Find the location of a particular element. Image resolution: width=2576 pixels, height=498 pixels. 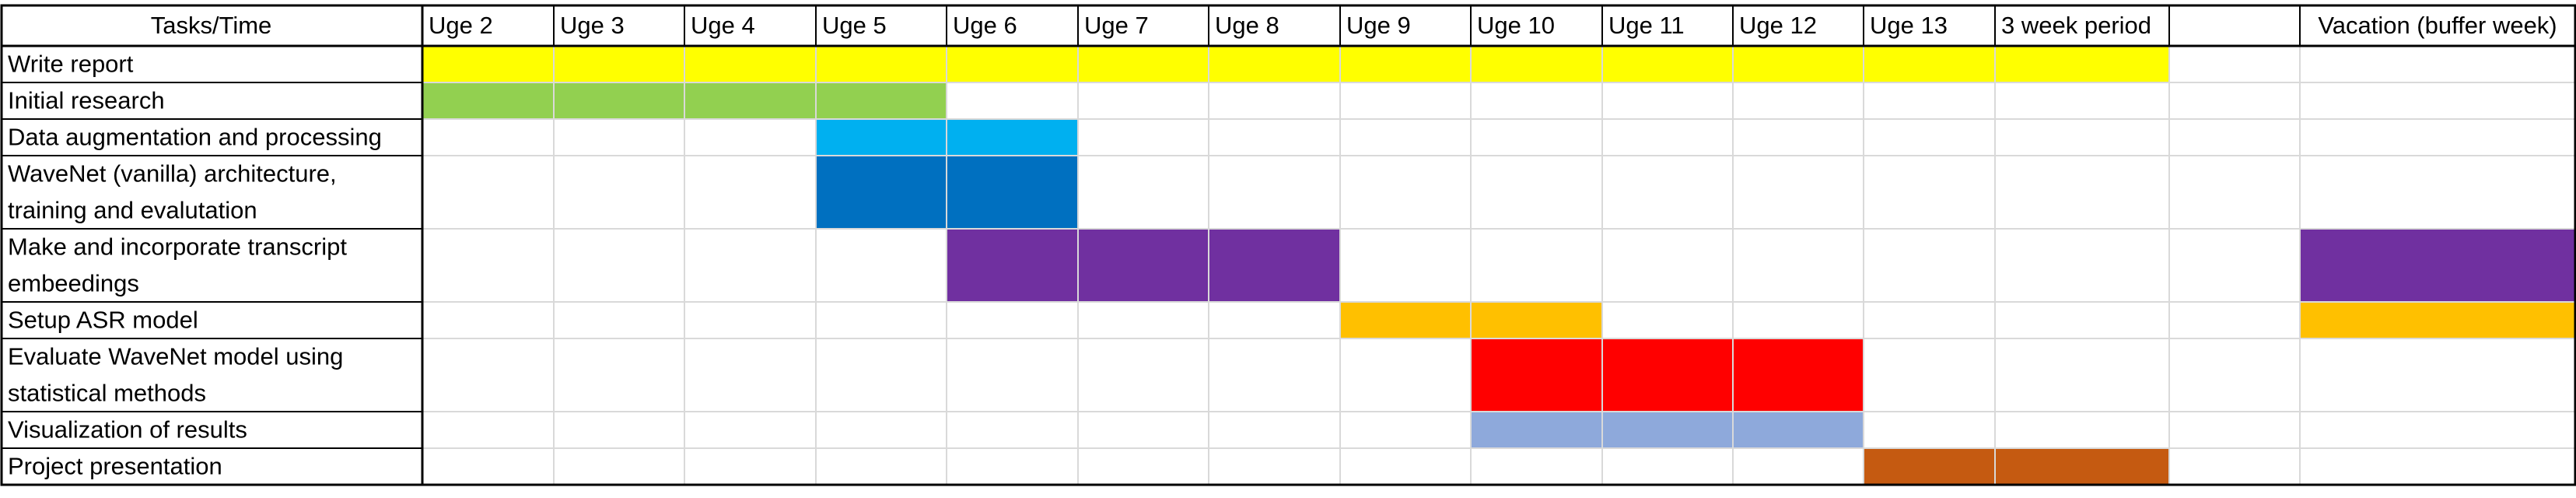

task-label: Project presentation is located at coordinates (115, 466).